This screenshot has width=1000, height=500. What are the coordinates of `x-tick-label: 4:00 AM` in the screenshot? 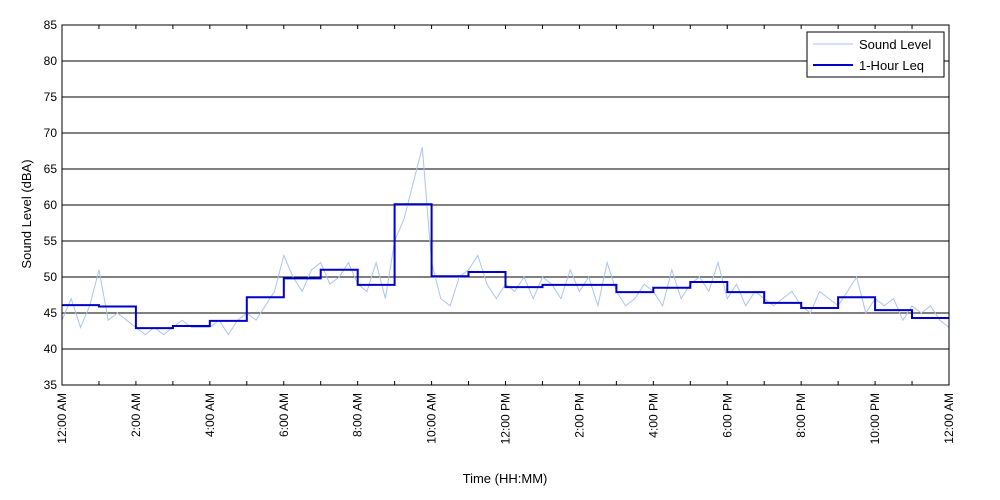 It's located at (210, 415).